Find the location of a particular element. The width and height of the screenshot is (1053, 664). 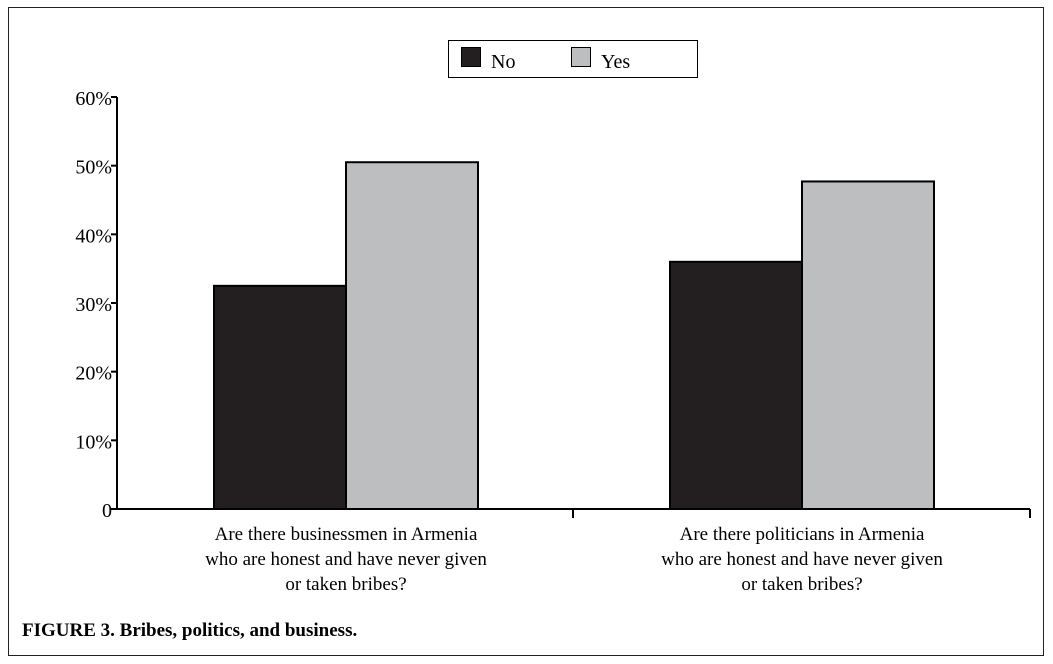

y-tick-label-40: 40% is located at coordinates (93, 236).